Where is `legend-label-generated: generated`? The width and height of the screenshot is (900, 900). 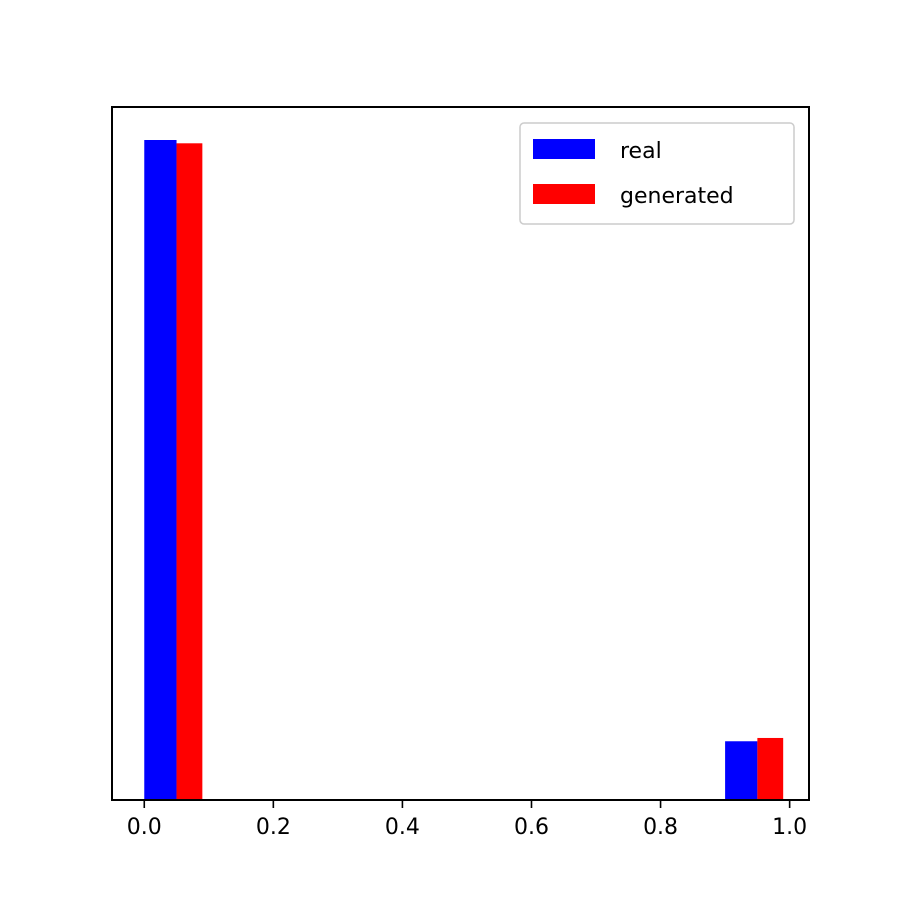
legend-label-generated: generated is located at coordinates (677, 196).